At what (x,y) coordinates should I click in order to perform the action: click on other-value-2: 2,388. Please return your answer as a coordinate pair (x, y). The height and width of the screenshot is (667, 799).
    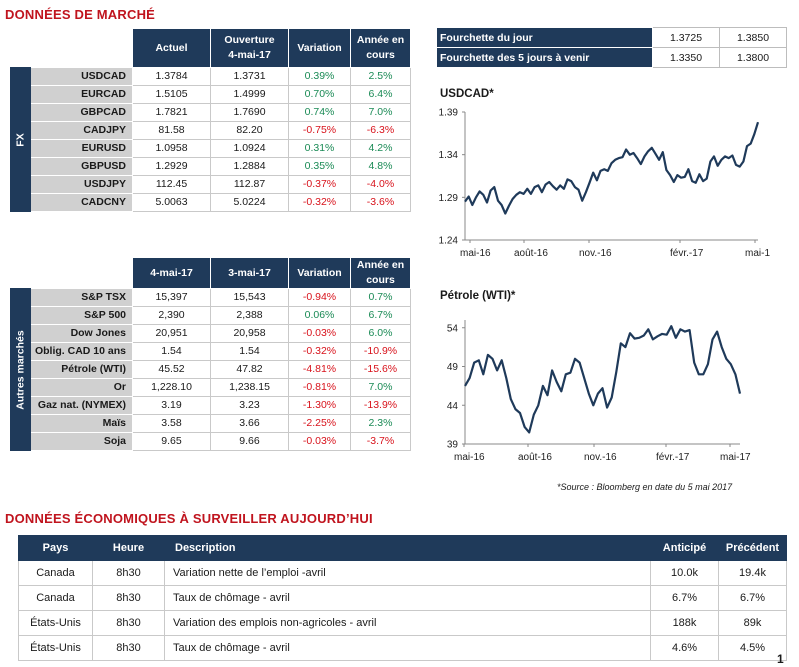
    Looking at the image, I should click on (249, 315).